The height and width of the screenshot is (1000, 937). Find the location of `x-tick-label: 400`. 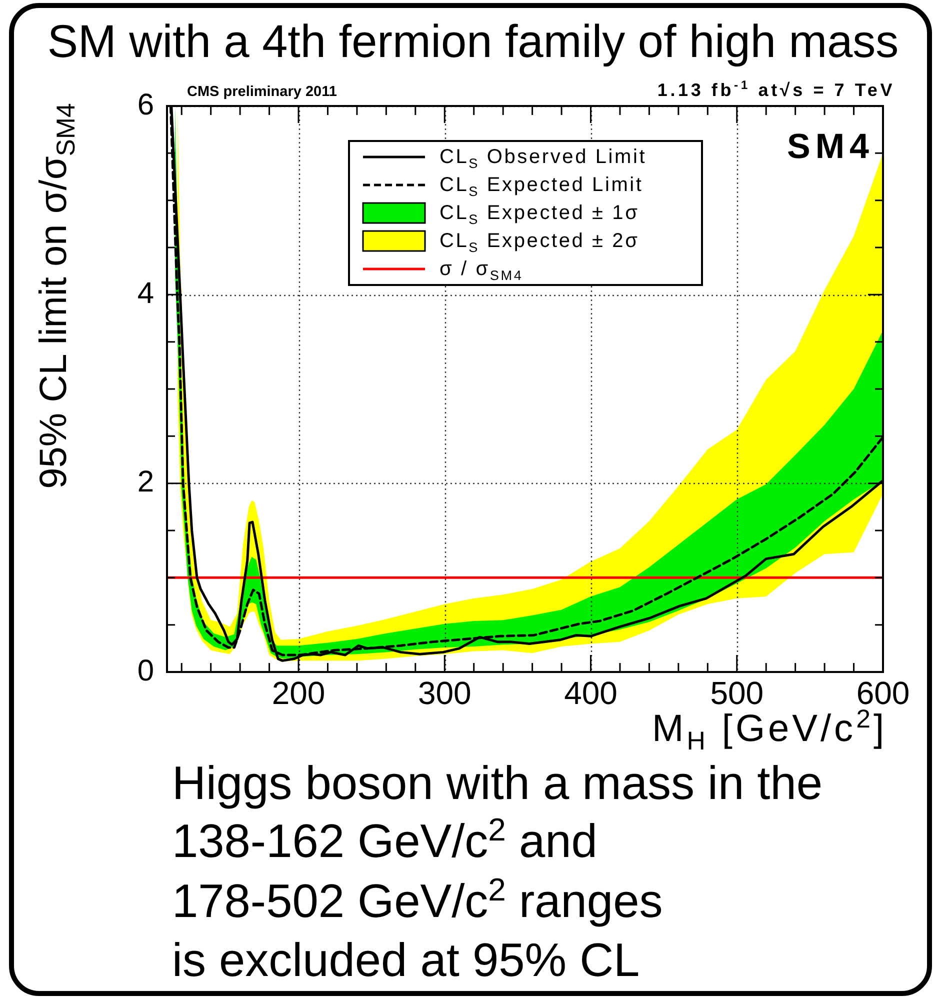

x-tick-label: 400 is located at coordinates (591, 693).